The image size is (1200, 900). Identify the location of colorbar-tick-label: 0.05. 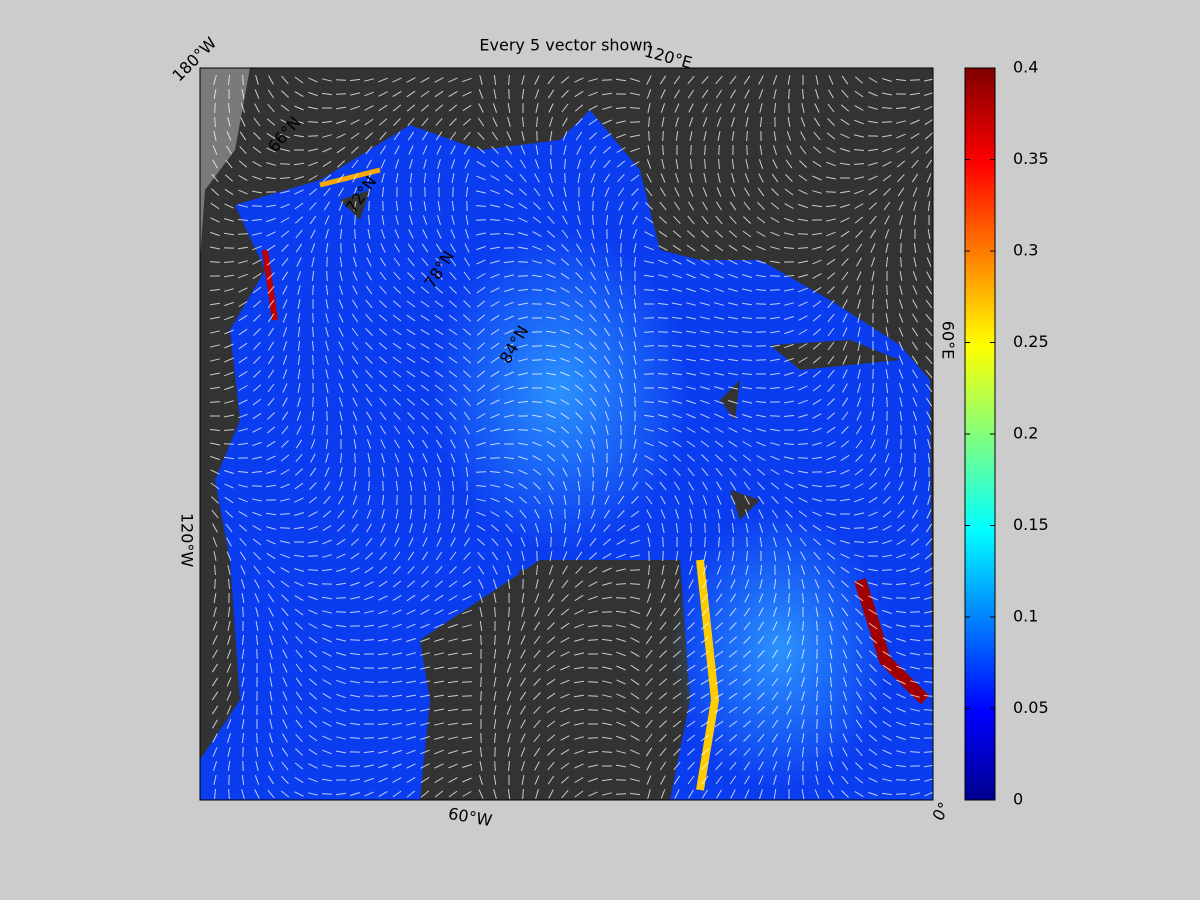
(1031, 707).